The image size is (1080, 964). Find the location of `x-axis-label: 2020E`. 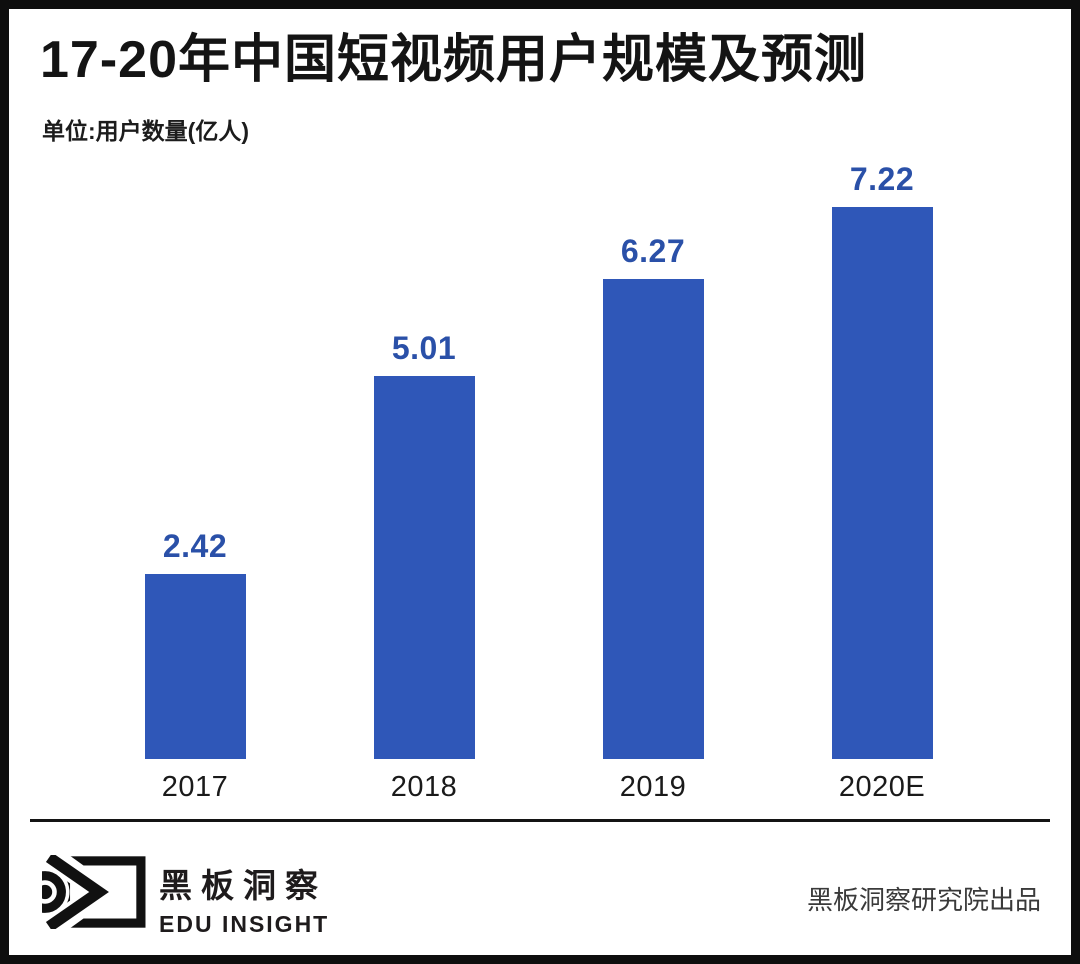

x-axis-label: 2020E is located at coordinates (882, 787).